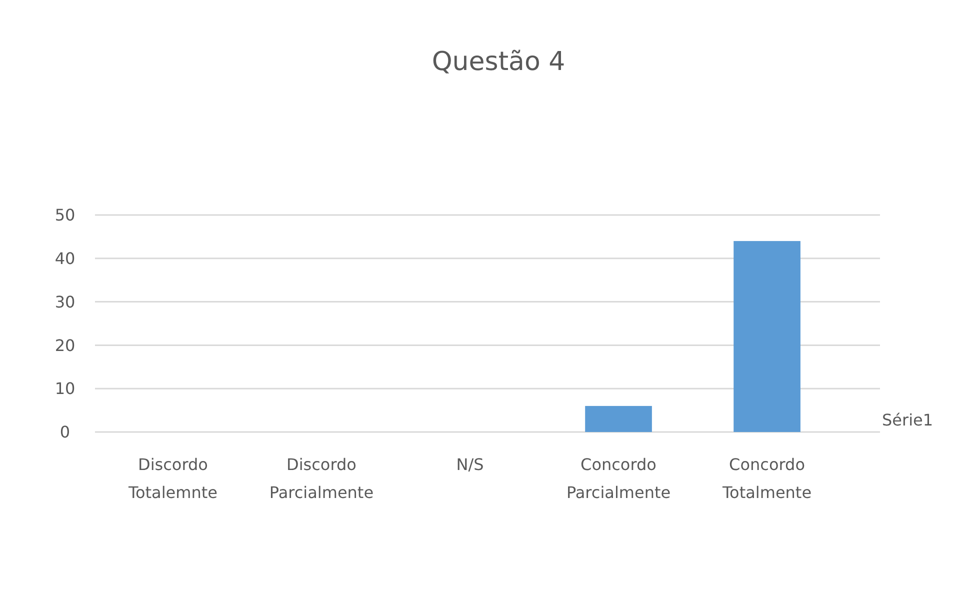 The width and height of the screenshot is (957, 590). Describe the element at coordinates (65, 302) in the screenshot. I see `y-tick-label: 30` at that location.